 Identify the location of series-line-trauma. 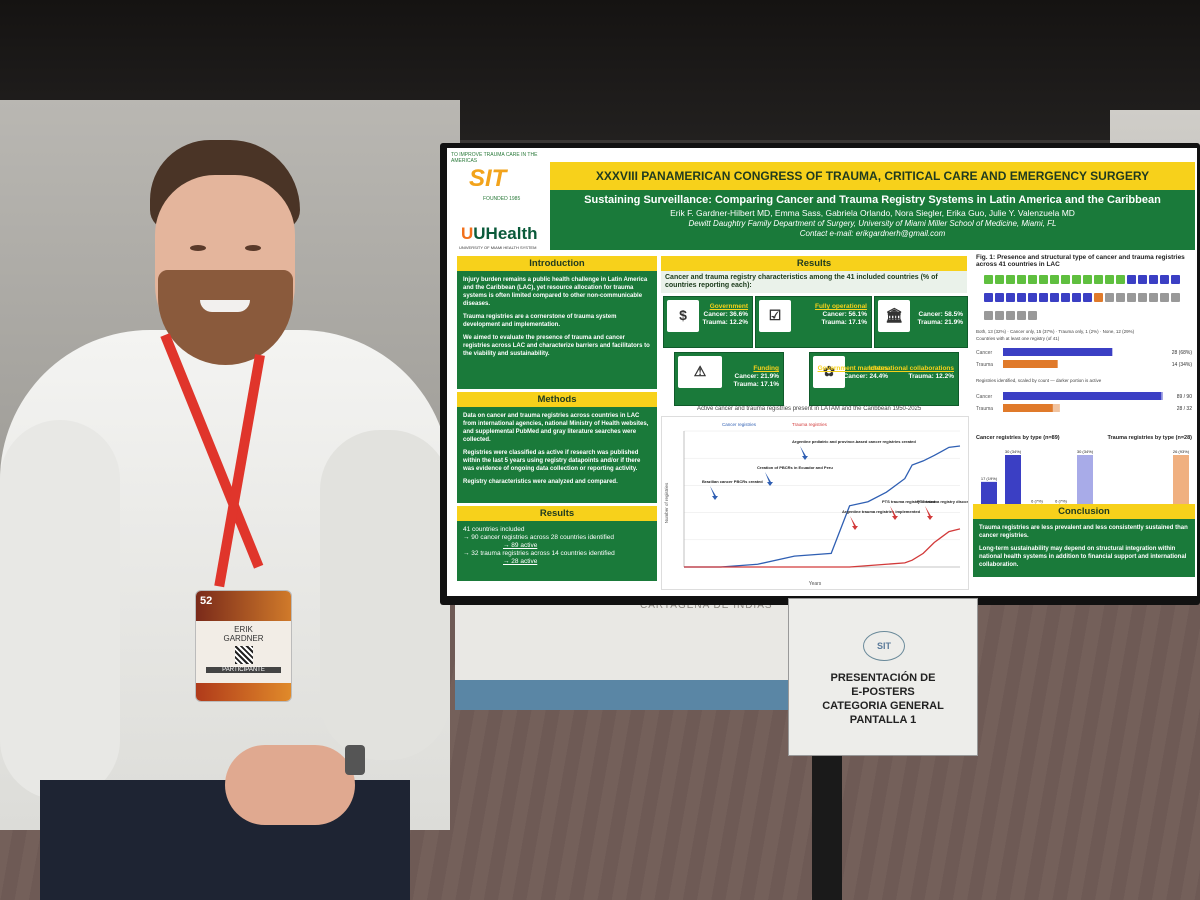
(822, 548).